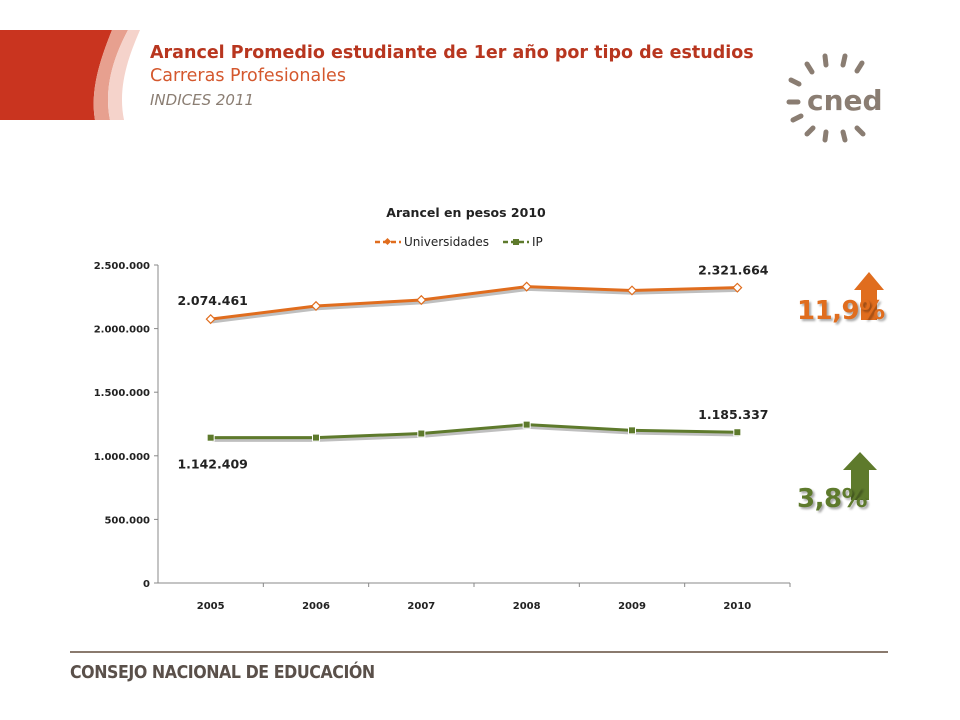 The image size is (960, 720). I want to click on indices-label: INDICES 2011, so click(202, 100).